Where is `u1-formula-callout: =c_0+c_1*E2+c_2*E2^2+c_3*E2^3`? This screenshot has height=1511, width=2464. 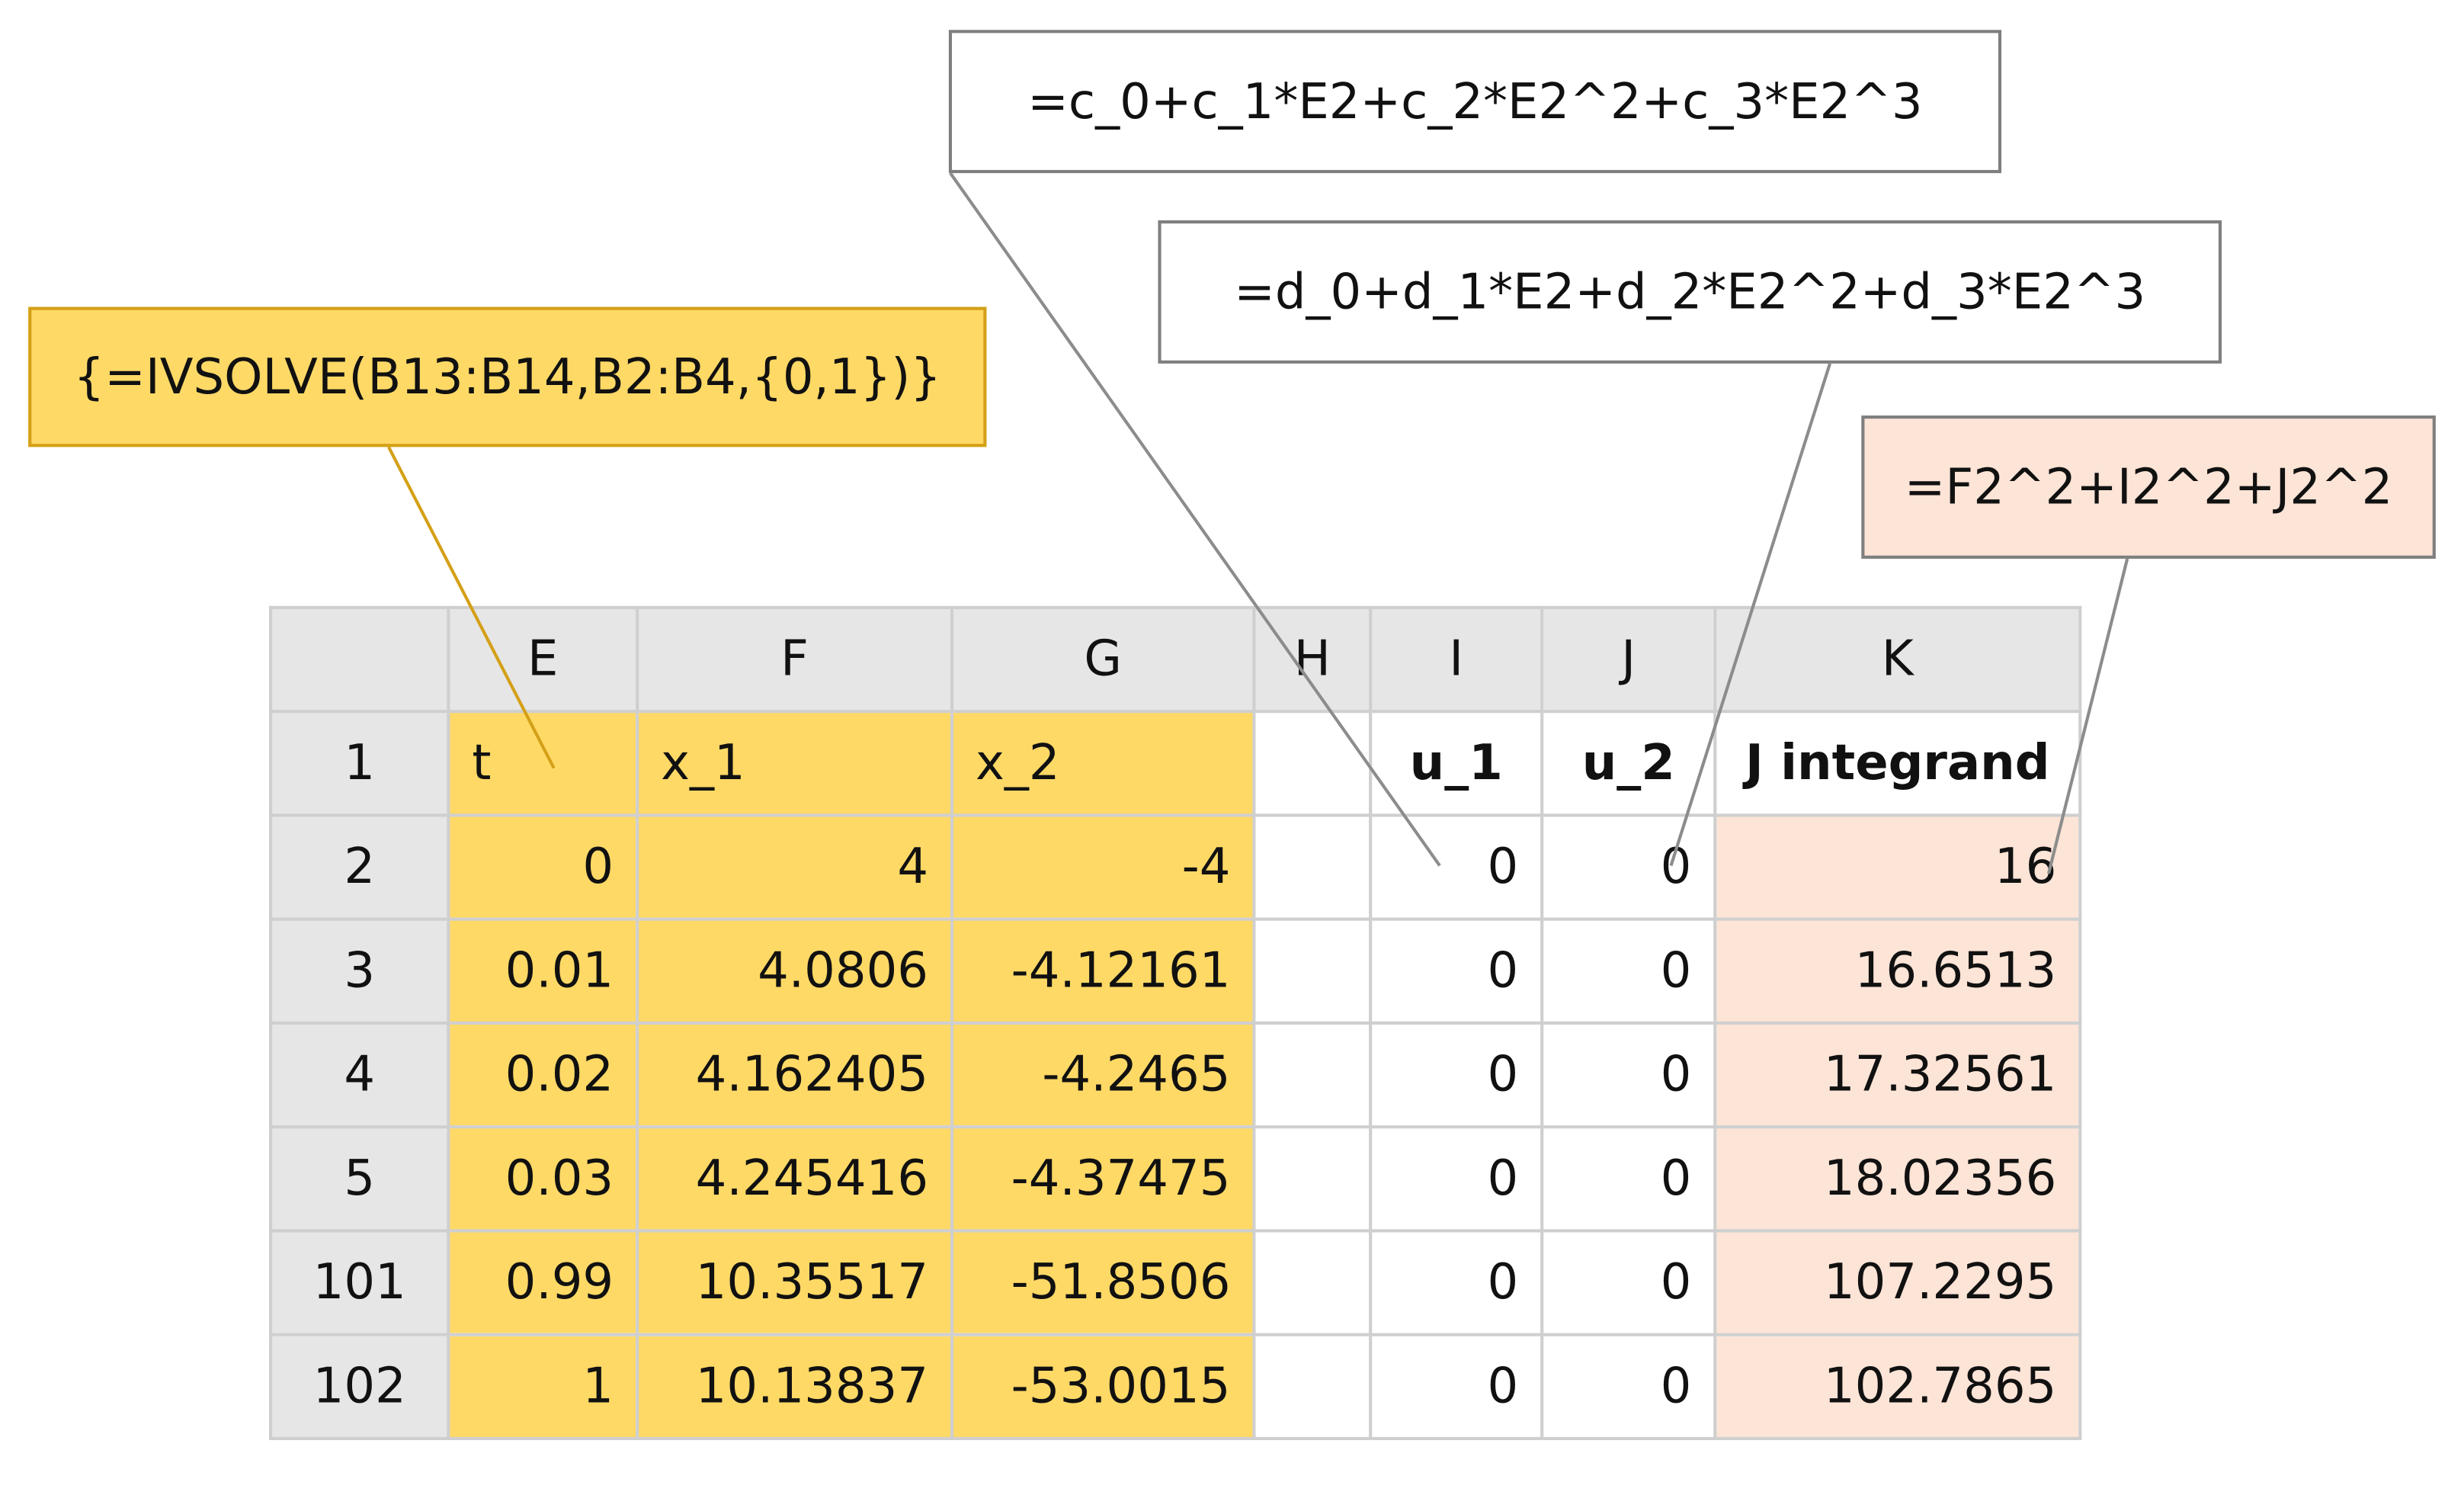
u1-formula-callout: =c_0+c_1*E2+c_2*E2^2+c_3*E2^3 is located at coordinates (1475, 102).